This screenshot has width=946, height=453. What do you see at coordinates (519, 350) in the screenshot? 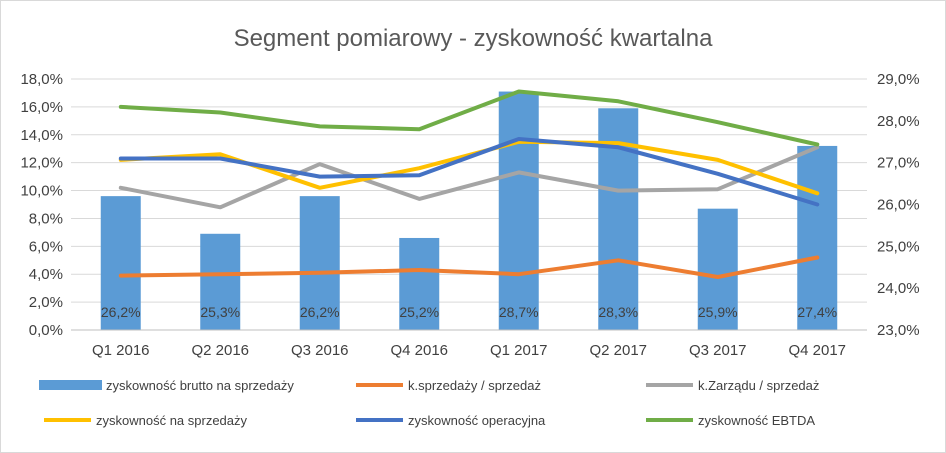
I see `x-axis-tick-label: Q1 2017` at bounding box center [519, 350].